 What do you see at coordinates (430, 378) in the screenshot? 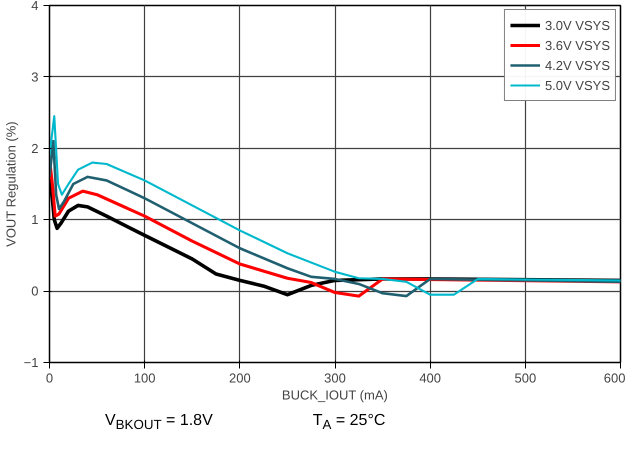
I see `x-tick-label: 400` at bounding box center [430, 378].